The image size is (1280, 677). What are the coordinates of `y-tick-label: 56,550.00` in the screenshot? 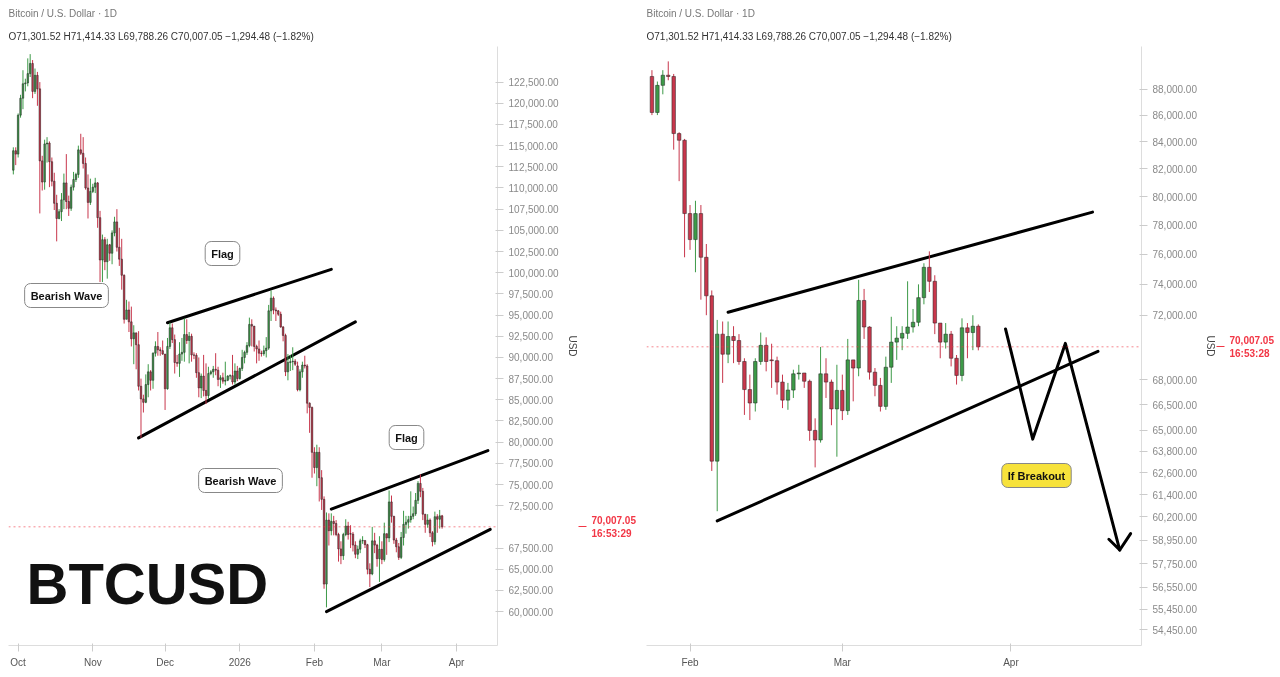 It's located at (1175, 588).